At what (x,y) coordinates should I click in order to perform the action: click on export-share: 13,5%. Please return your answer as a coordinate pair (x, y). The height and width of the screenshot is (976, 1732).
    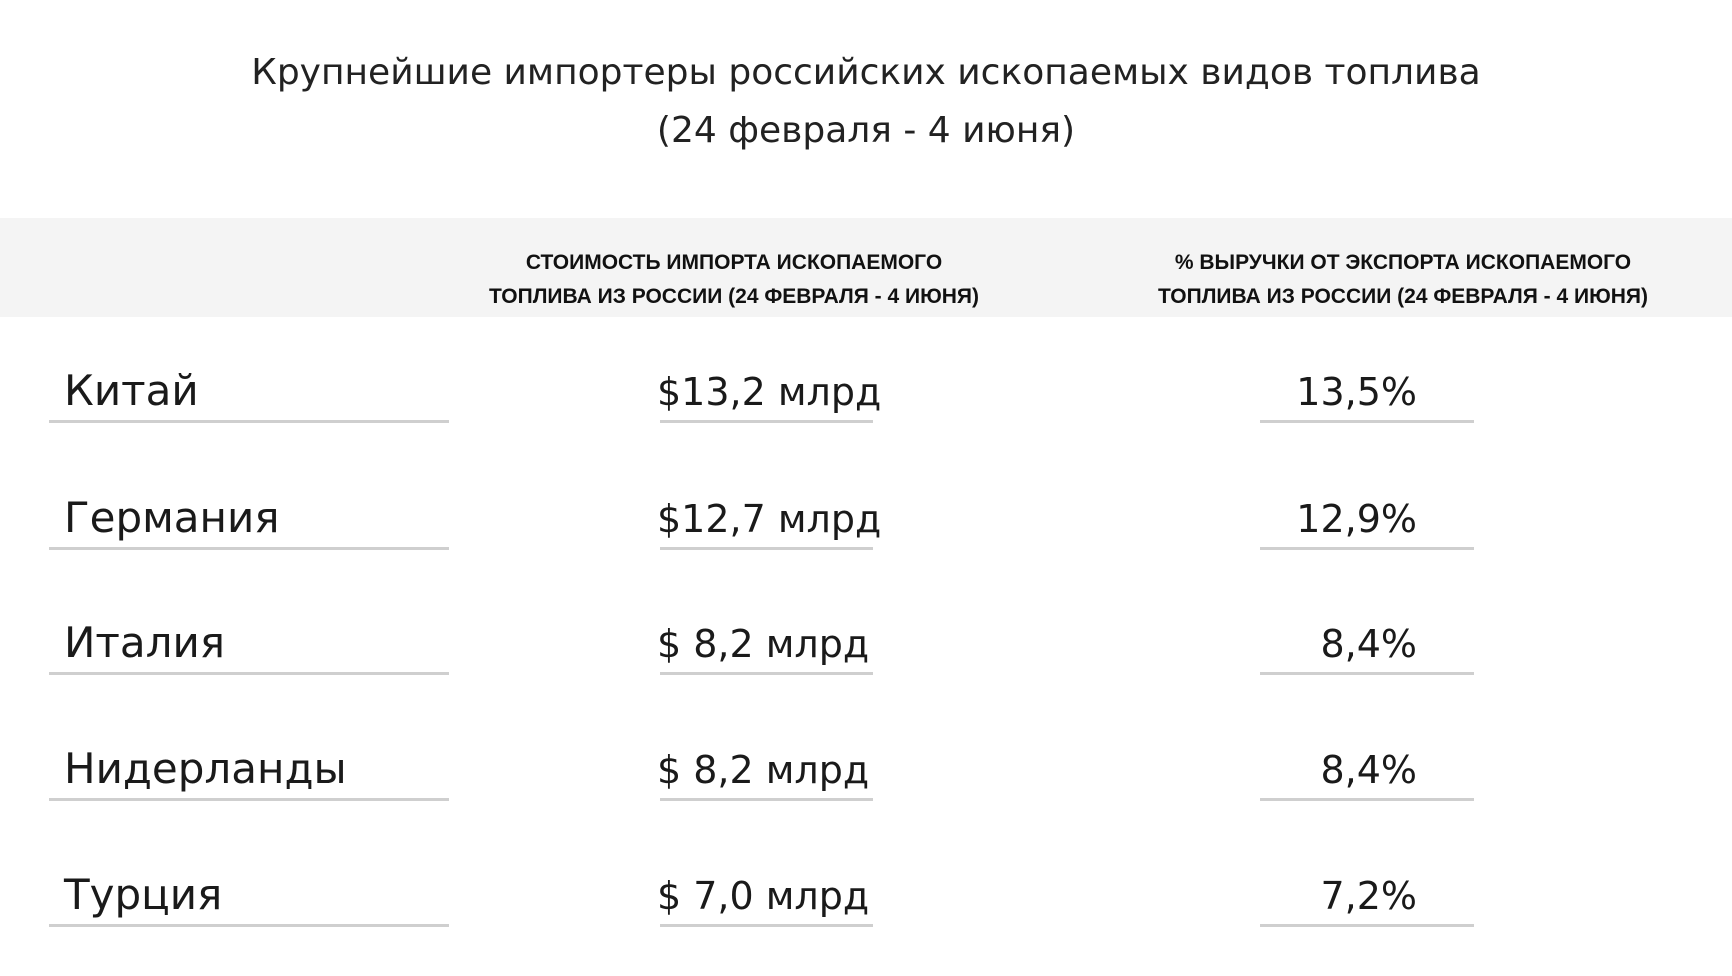
    Looking at the image, I should click on (1356, 392).